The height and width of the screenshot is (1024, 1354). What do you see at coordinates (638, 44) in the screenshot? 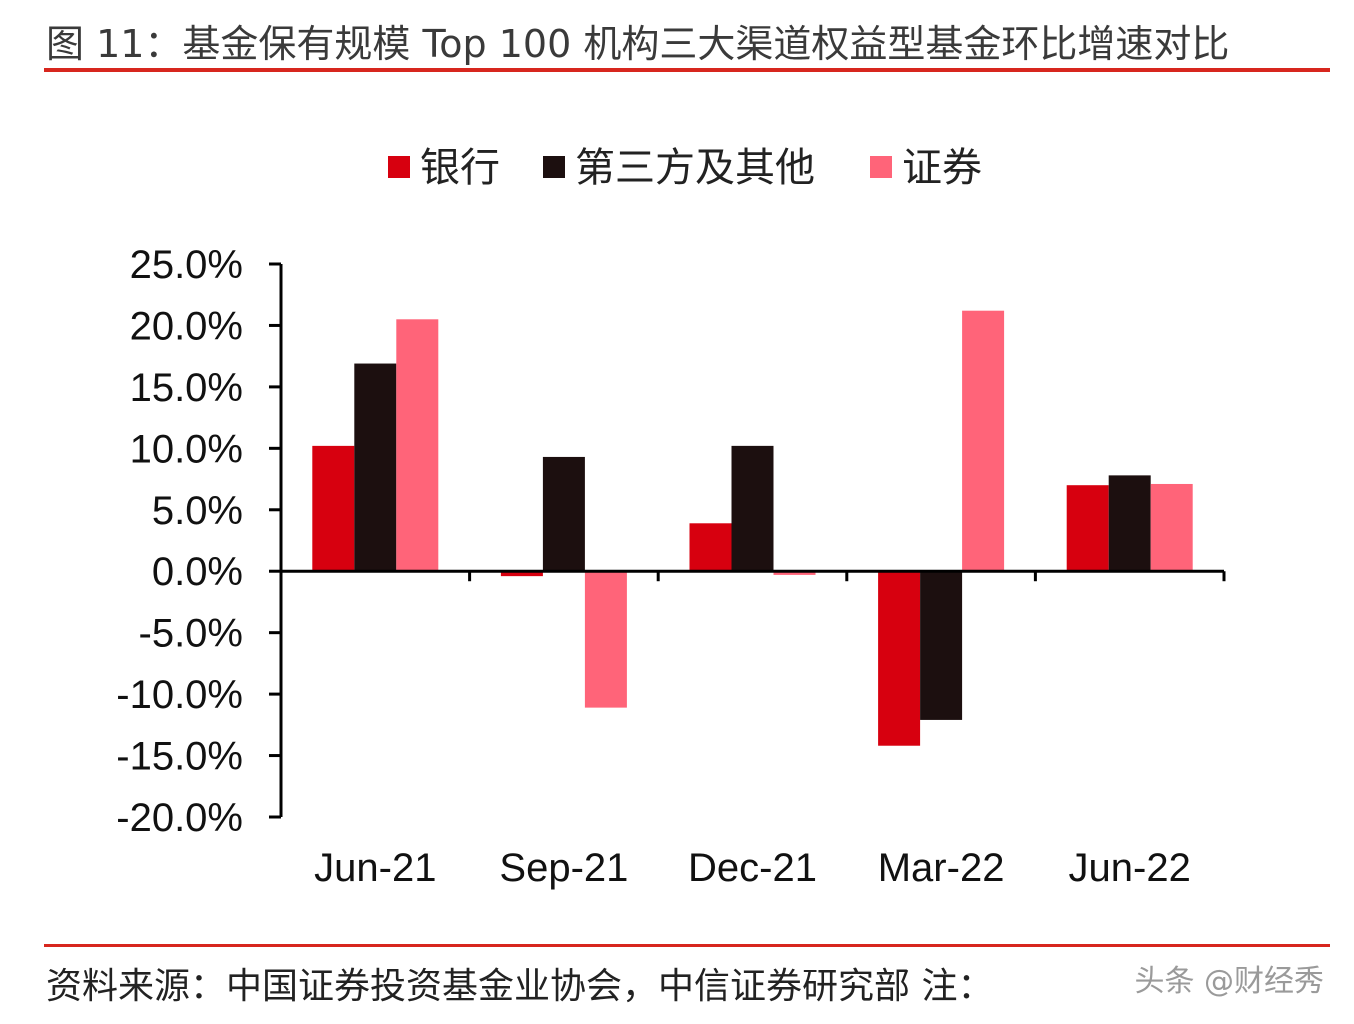
I see `figure-title: 图 11：基金保有规模 Top 100 机构三大渠道权益型基金环比增速对比` at bounding box center [638, 44].